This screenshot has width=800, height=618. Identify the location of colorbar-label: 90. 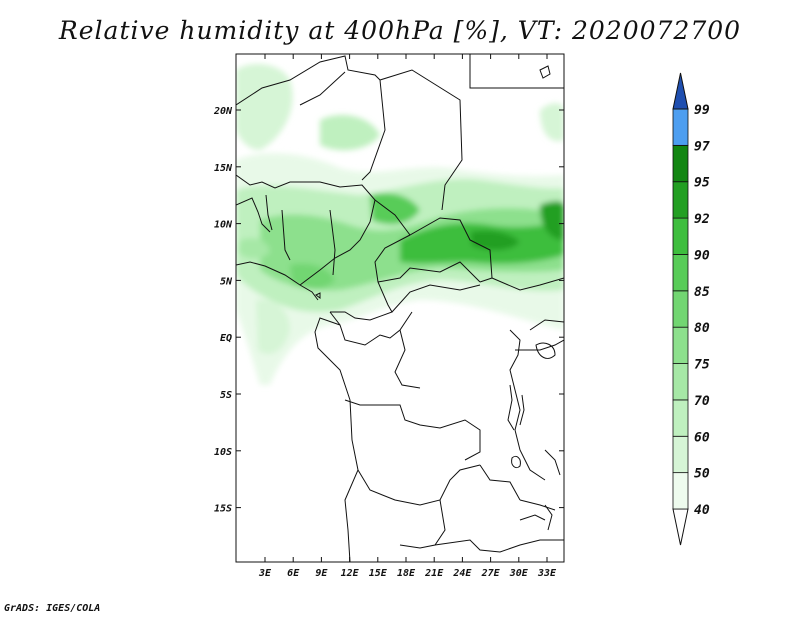
(702, 255).